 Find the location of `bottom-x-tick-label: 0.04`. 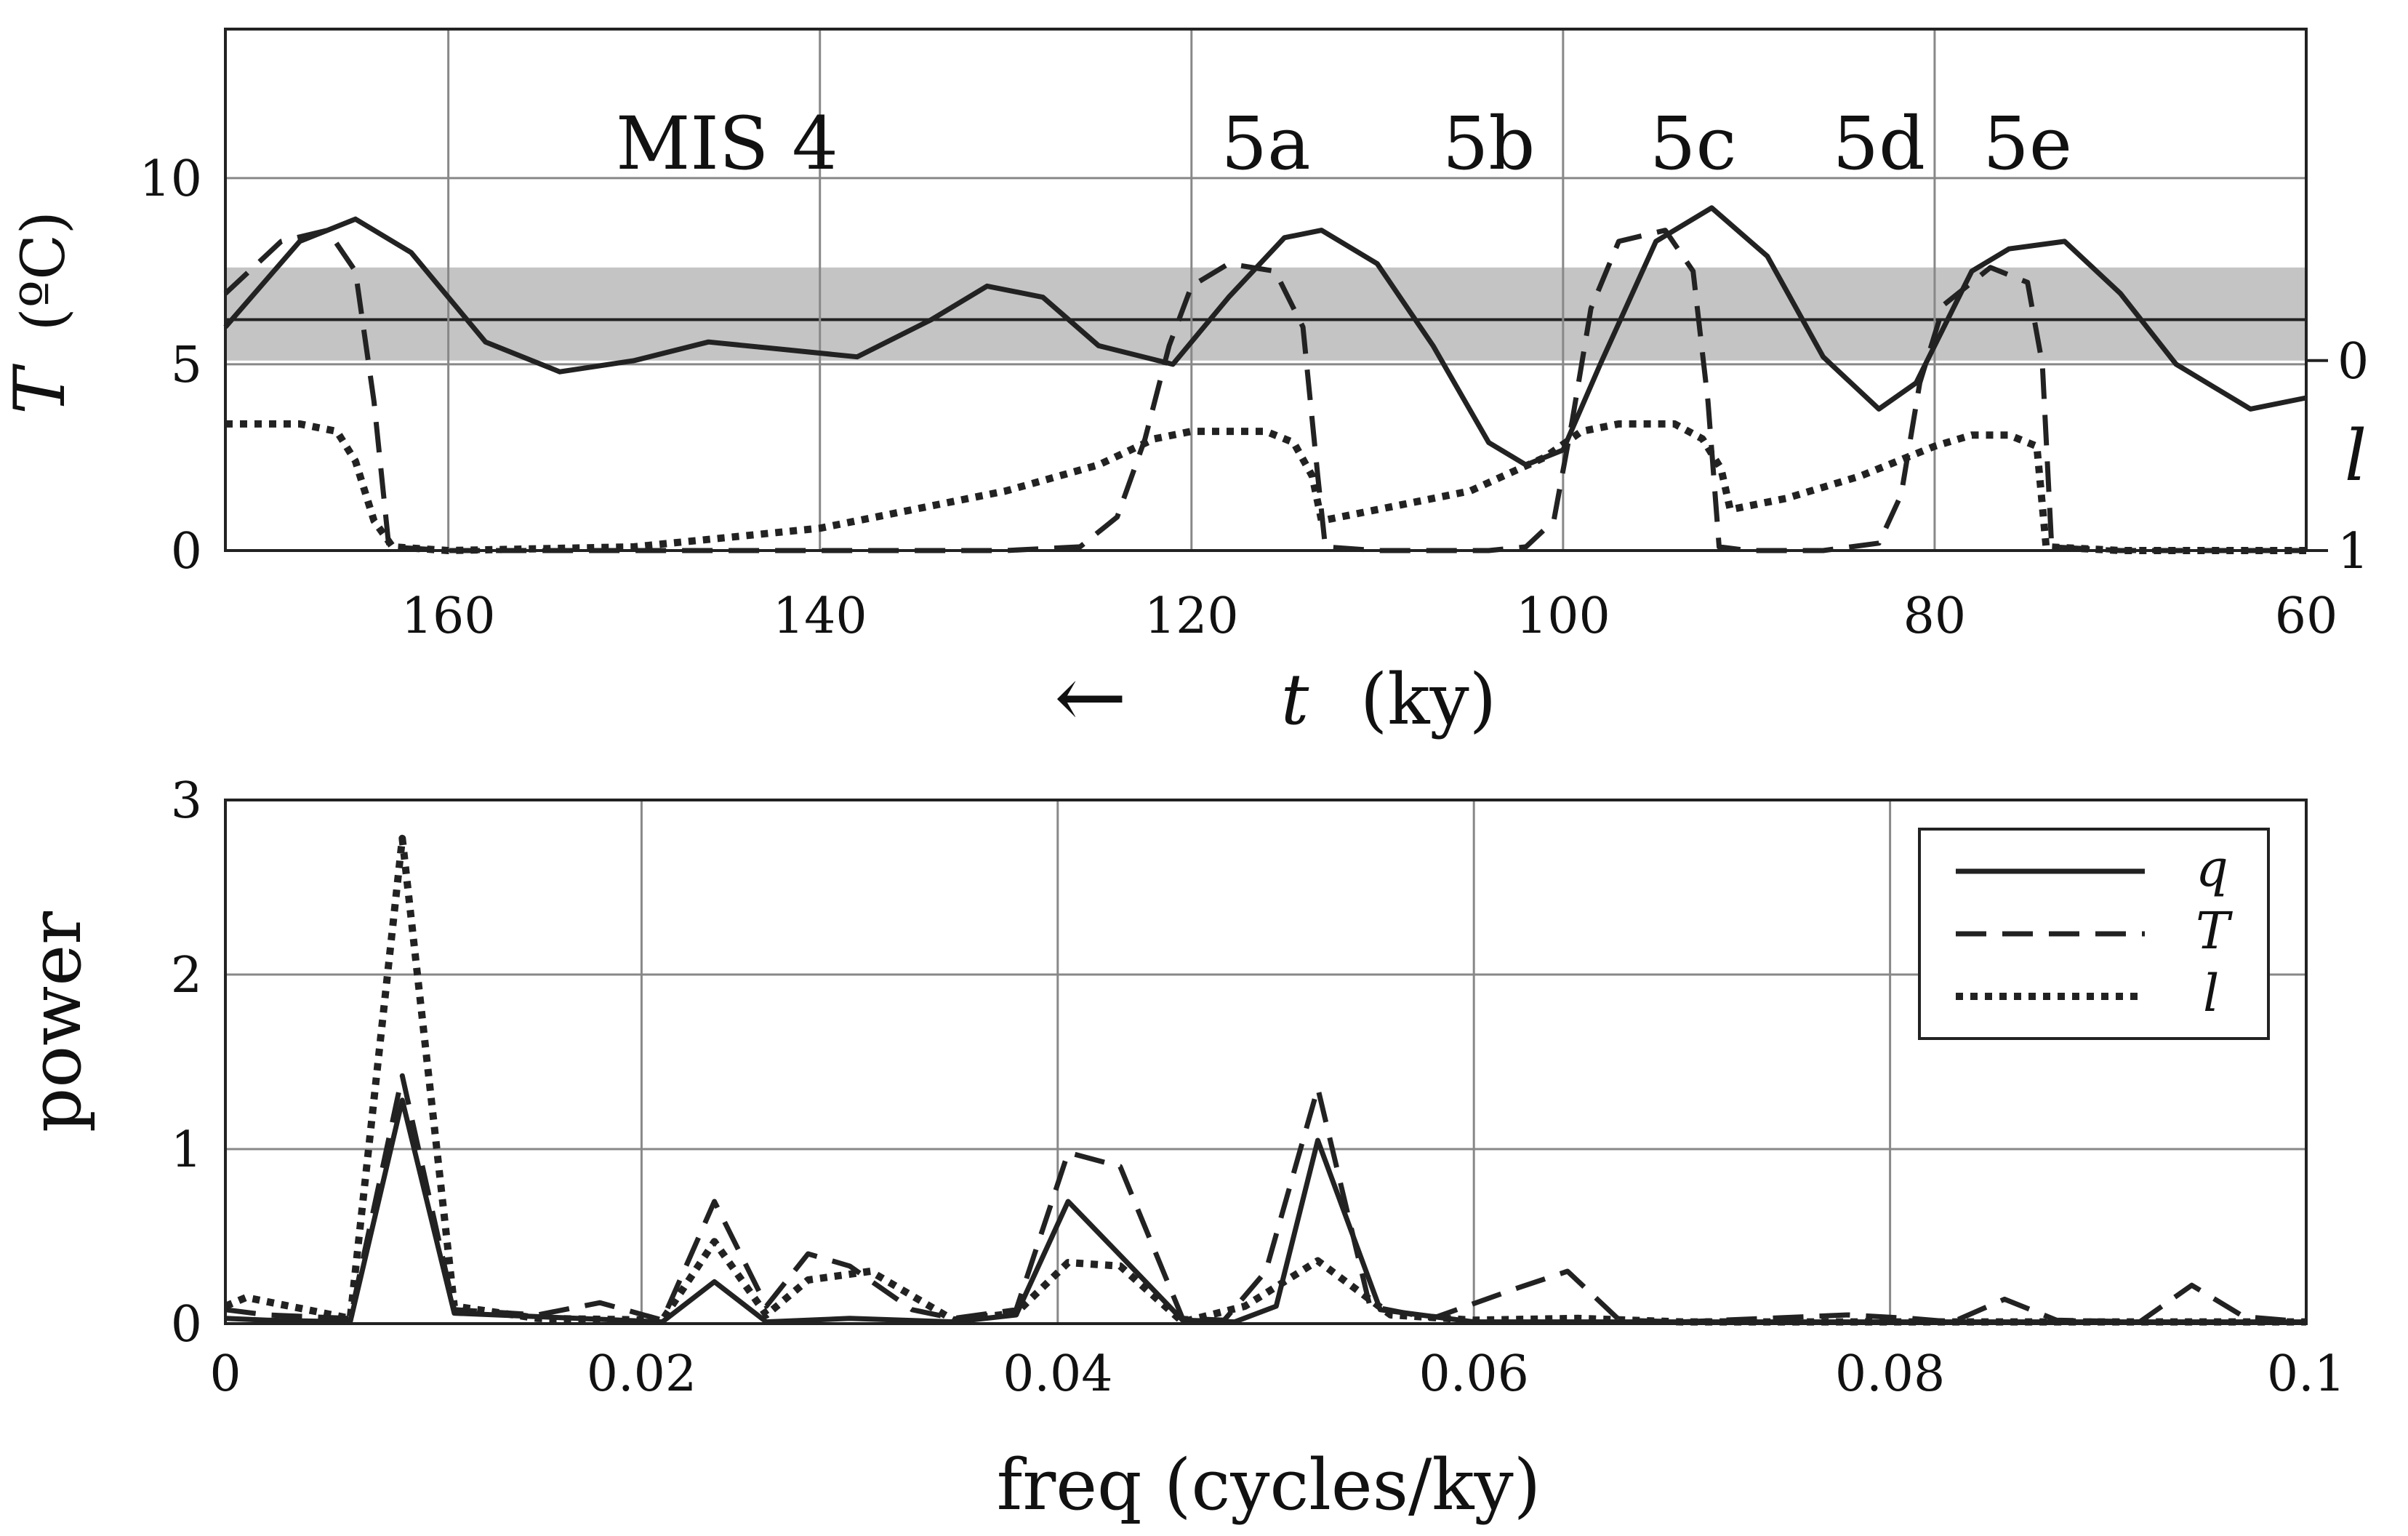

bottom-x-tick-label: 0.04 is located at coordinates (1057, 1374).